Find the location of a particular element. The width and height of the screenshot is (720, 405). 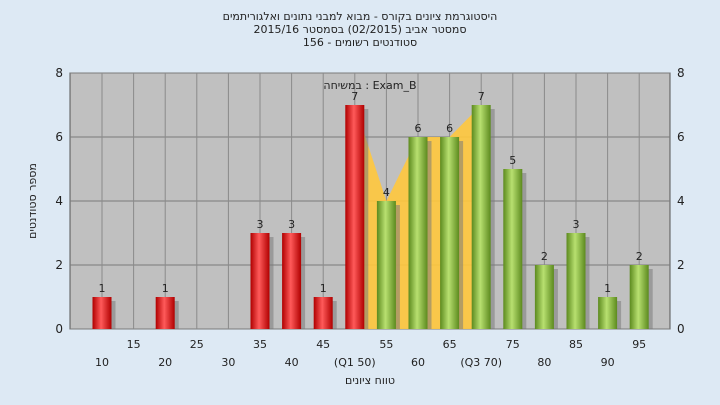

y-tick-label-left: 2 is located at coordinates (59, 265).